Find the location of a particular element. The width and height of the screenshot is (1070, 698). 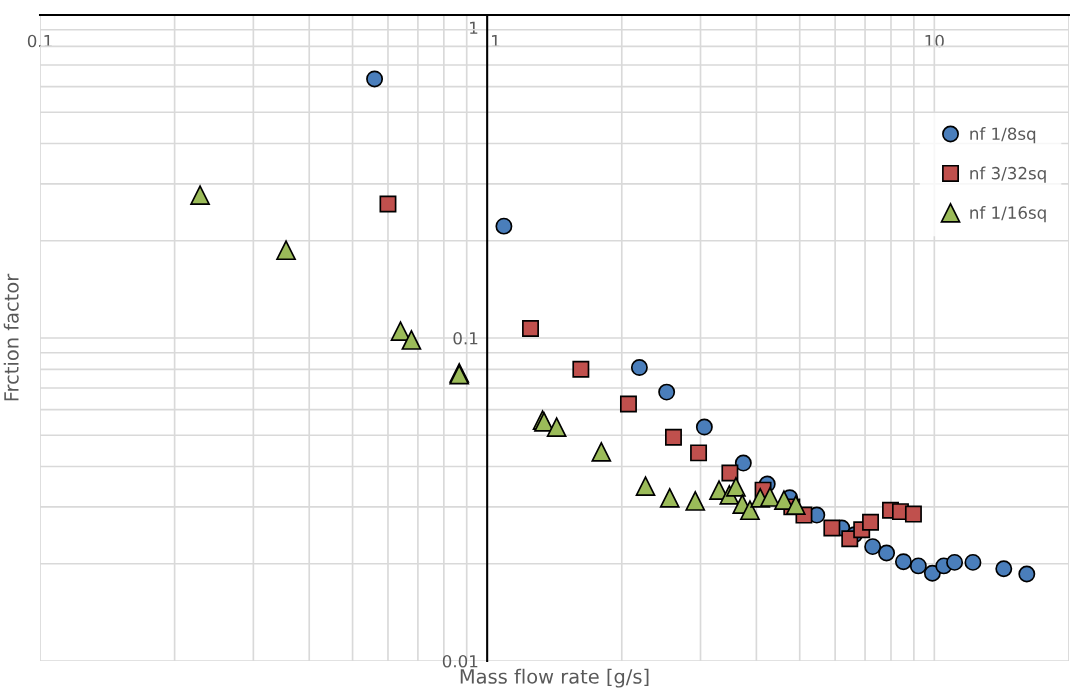

y-tick-label: 0.01 is located at coordinates (460, 661).